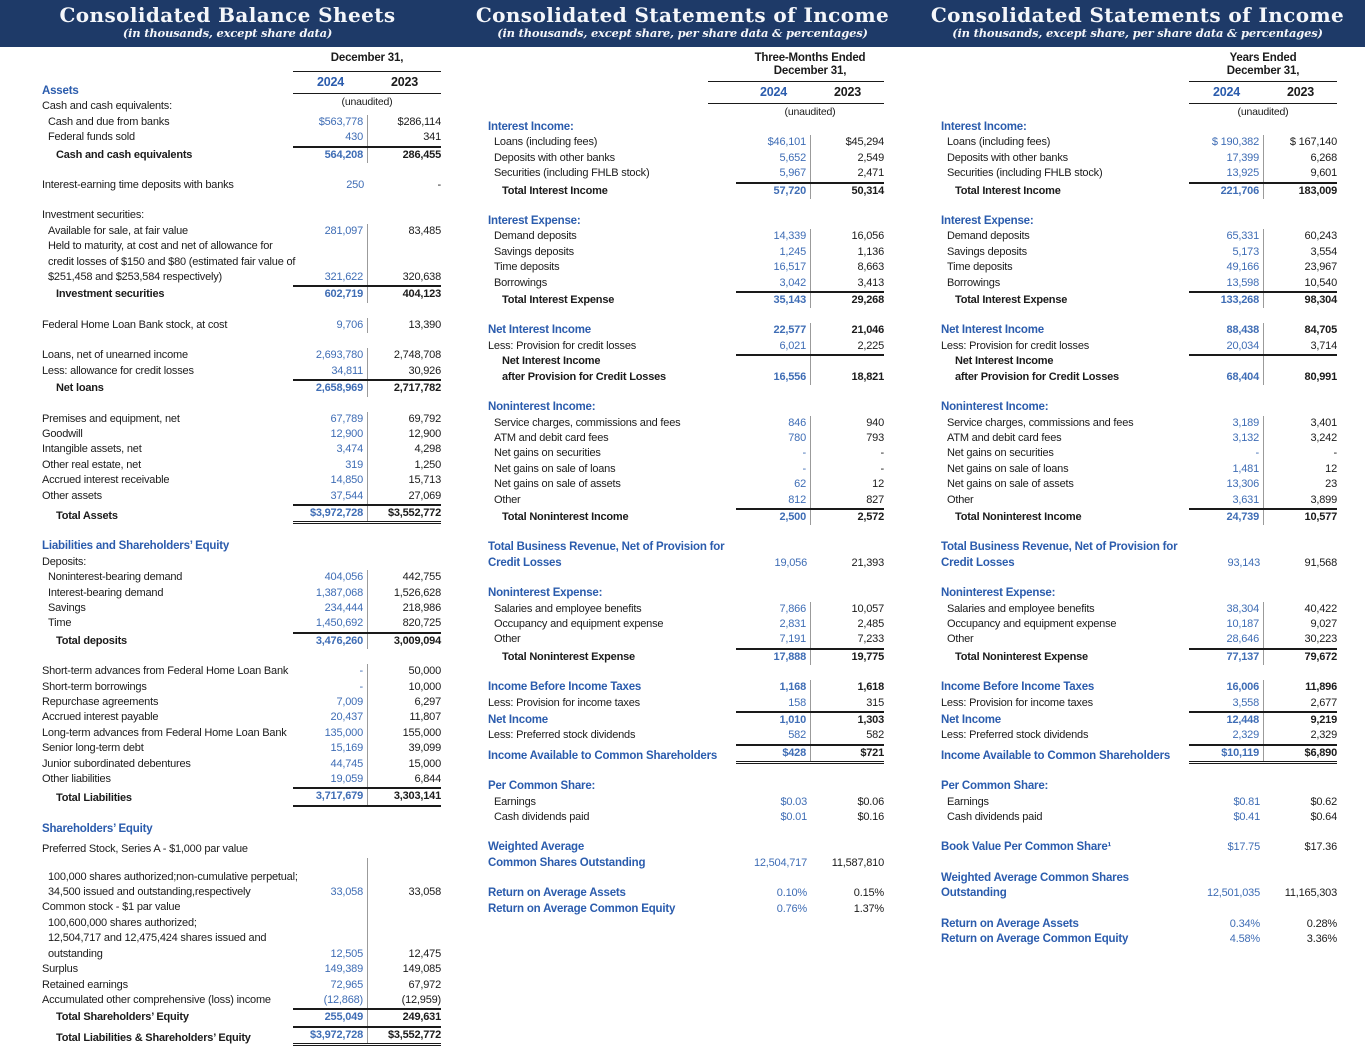 This screenshot has height=1055, width=1365. What do you see at coordinates (241, 546) in the screenshot?
I see `table-row: Liabilities and Shareholders’ Equity` at bounding box center [241, 546].